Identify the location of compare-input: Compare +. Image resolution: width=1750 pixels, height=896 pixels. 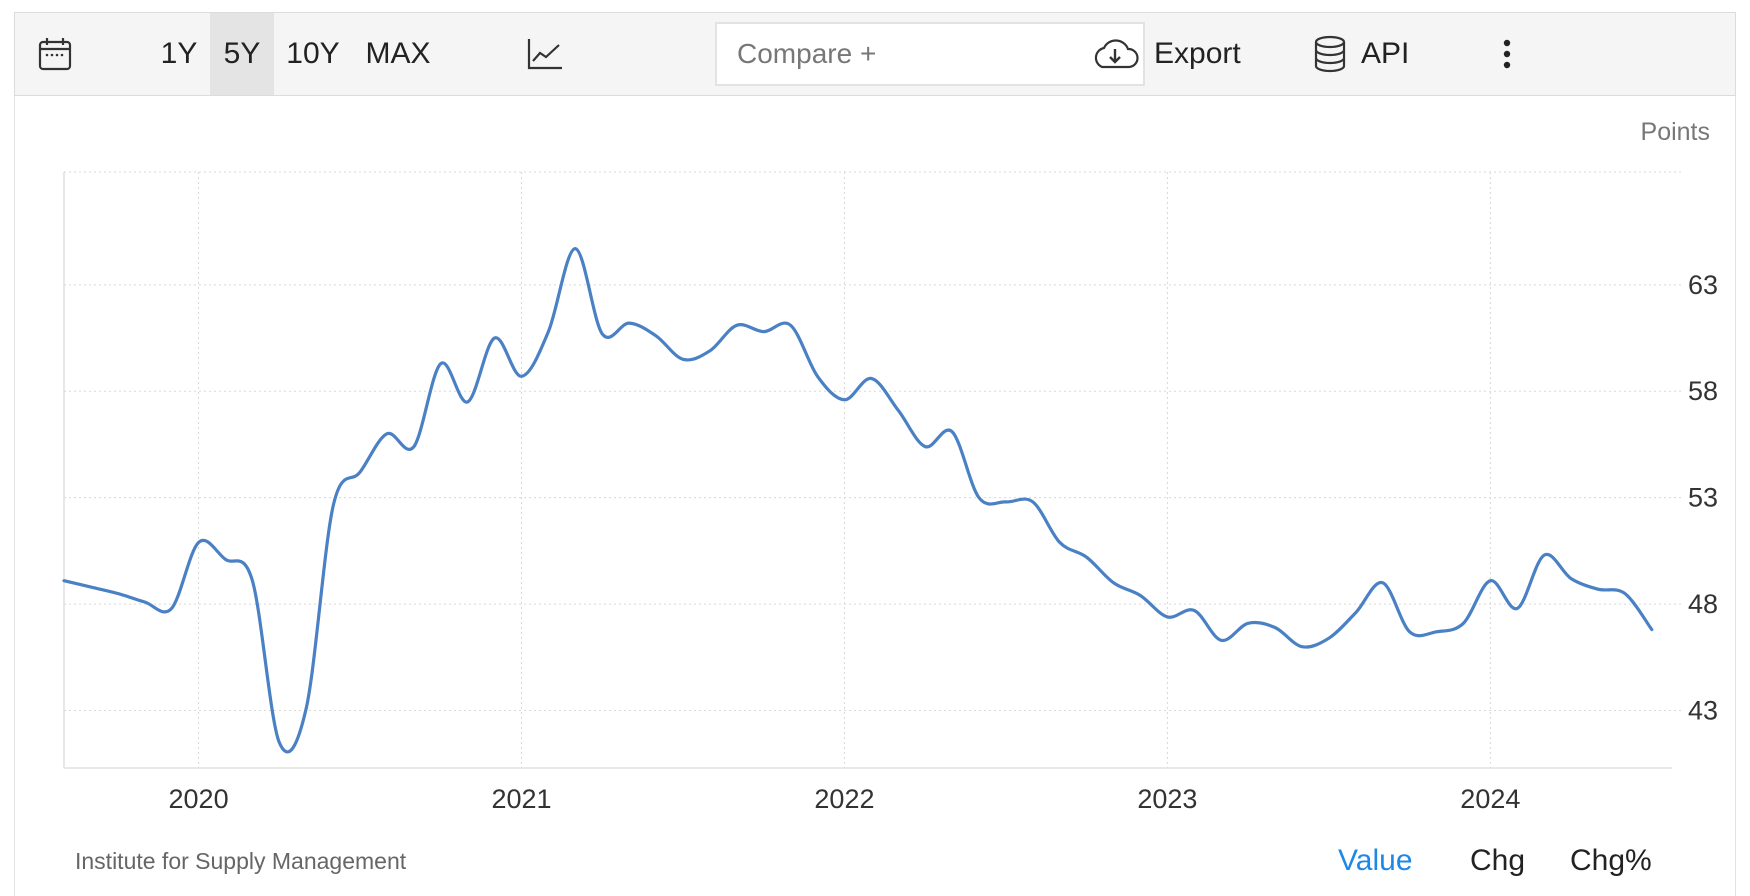
(930, 54).